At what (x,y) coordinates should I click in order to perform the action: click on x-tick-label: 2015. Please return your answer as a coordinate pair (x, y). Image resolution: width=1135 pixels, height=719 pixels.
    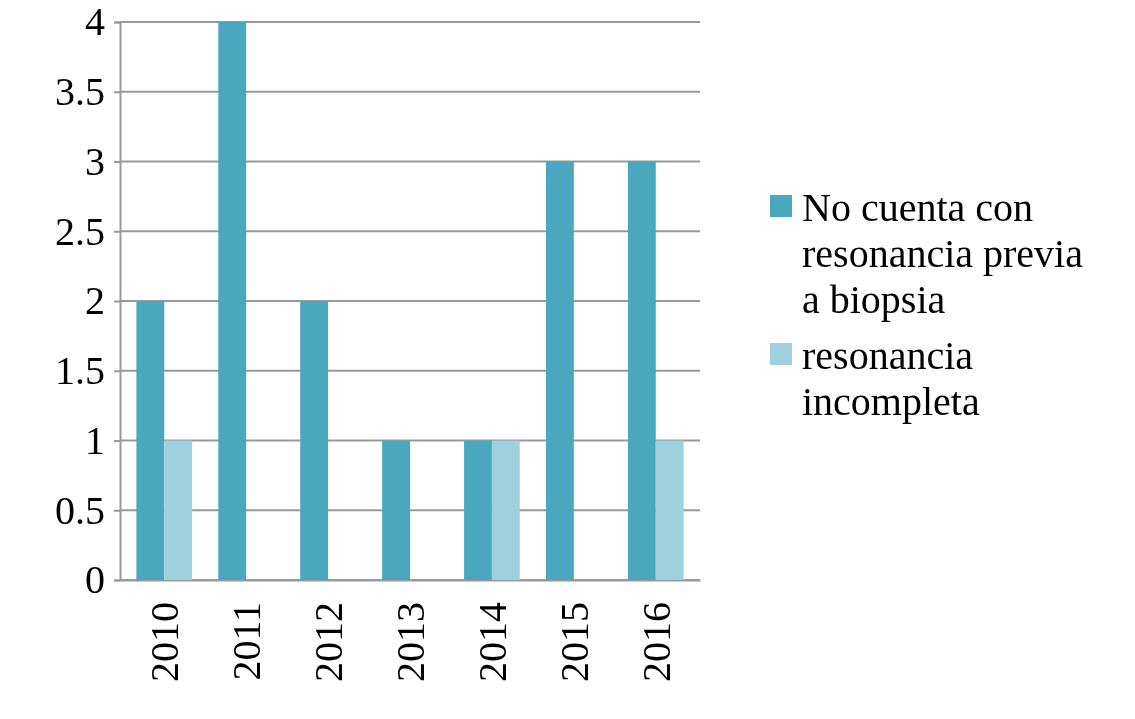
    Looking at the image, I should click on (574, 642).